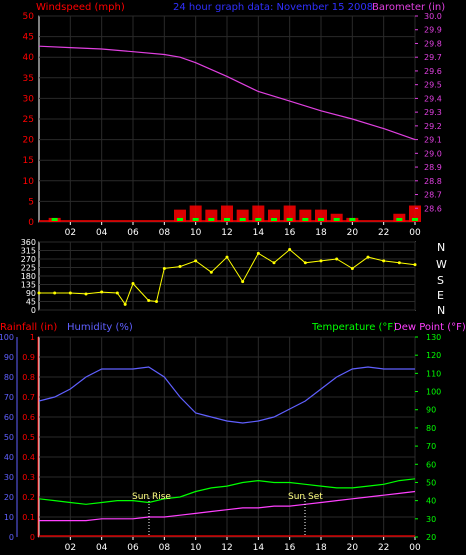  What do you see at coordinates (431, 428) in the screenshot?
I see `temperature-tick-label: 80` at bounding box center [431, 428].